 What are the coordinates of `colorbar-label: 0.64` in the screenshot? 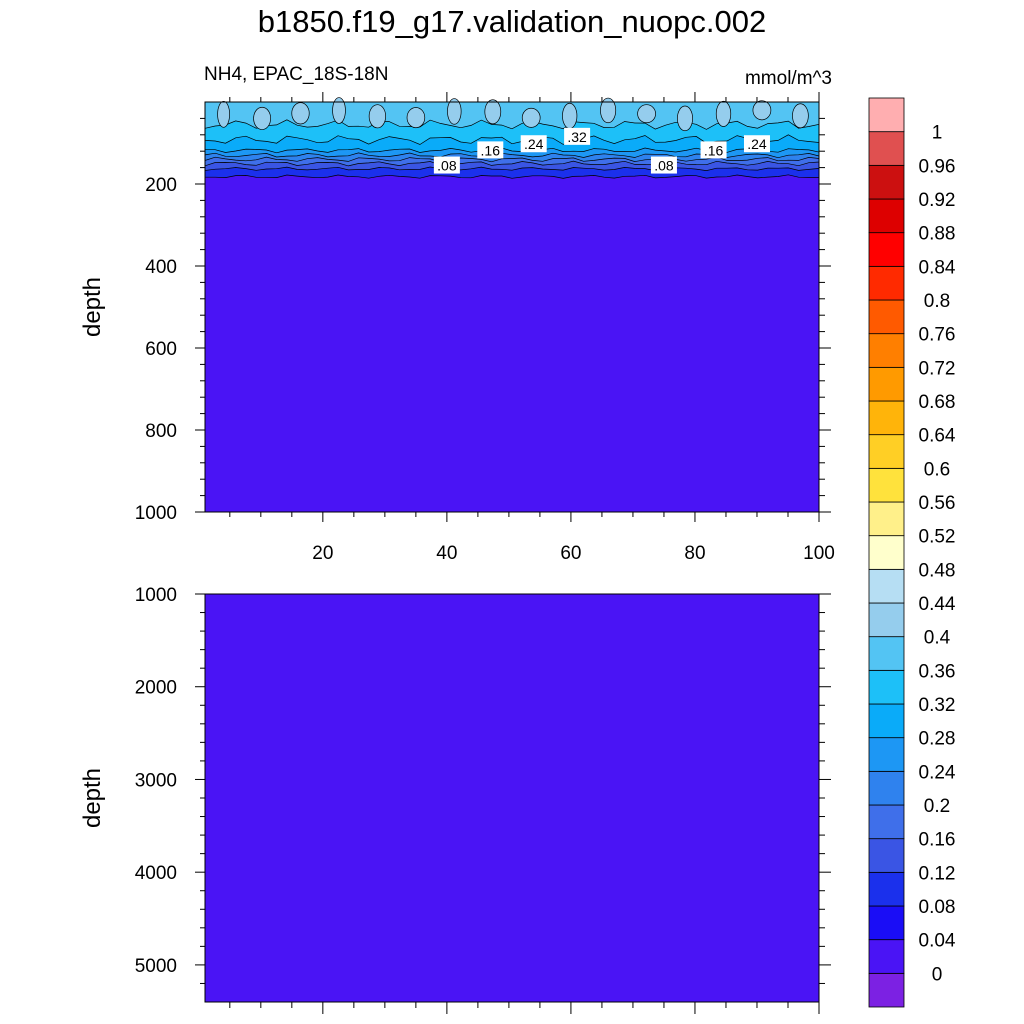 It's located at (937, 436).